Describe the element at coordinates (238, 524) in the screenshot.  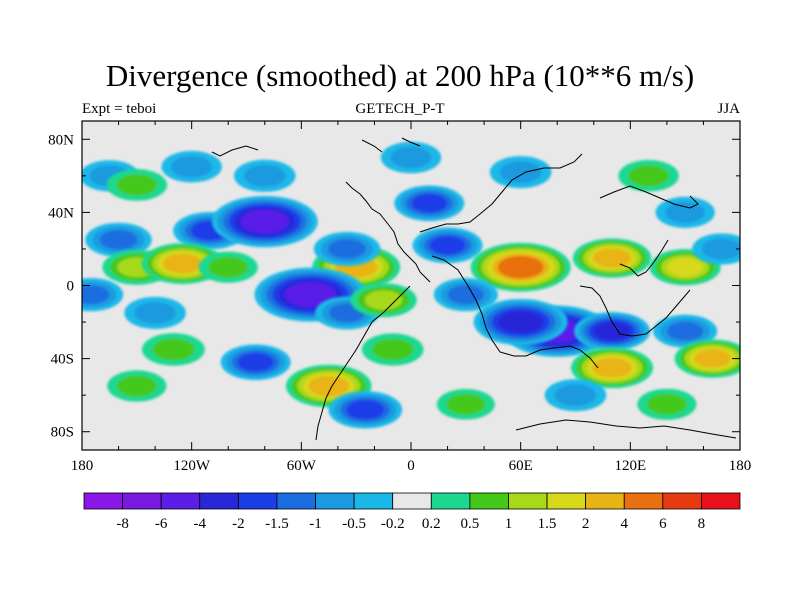
I see `colorbar-label: -2` at that location.